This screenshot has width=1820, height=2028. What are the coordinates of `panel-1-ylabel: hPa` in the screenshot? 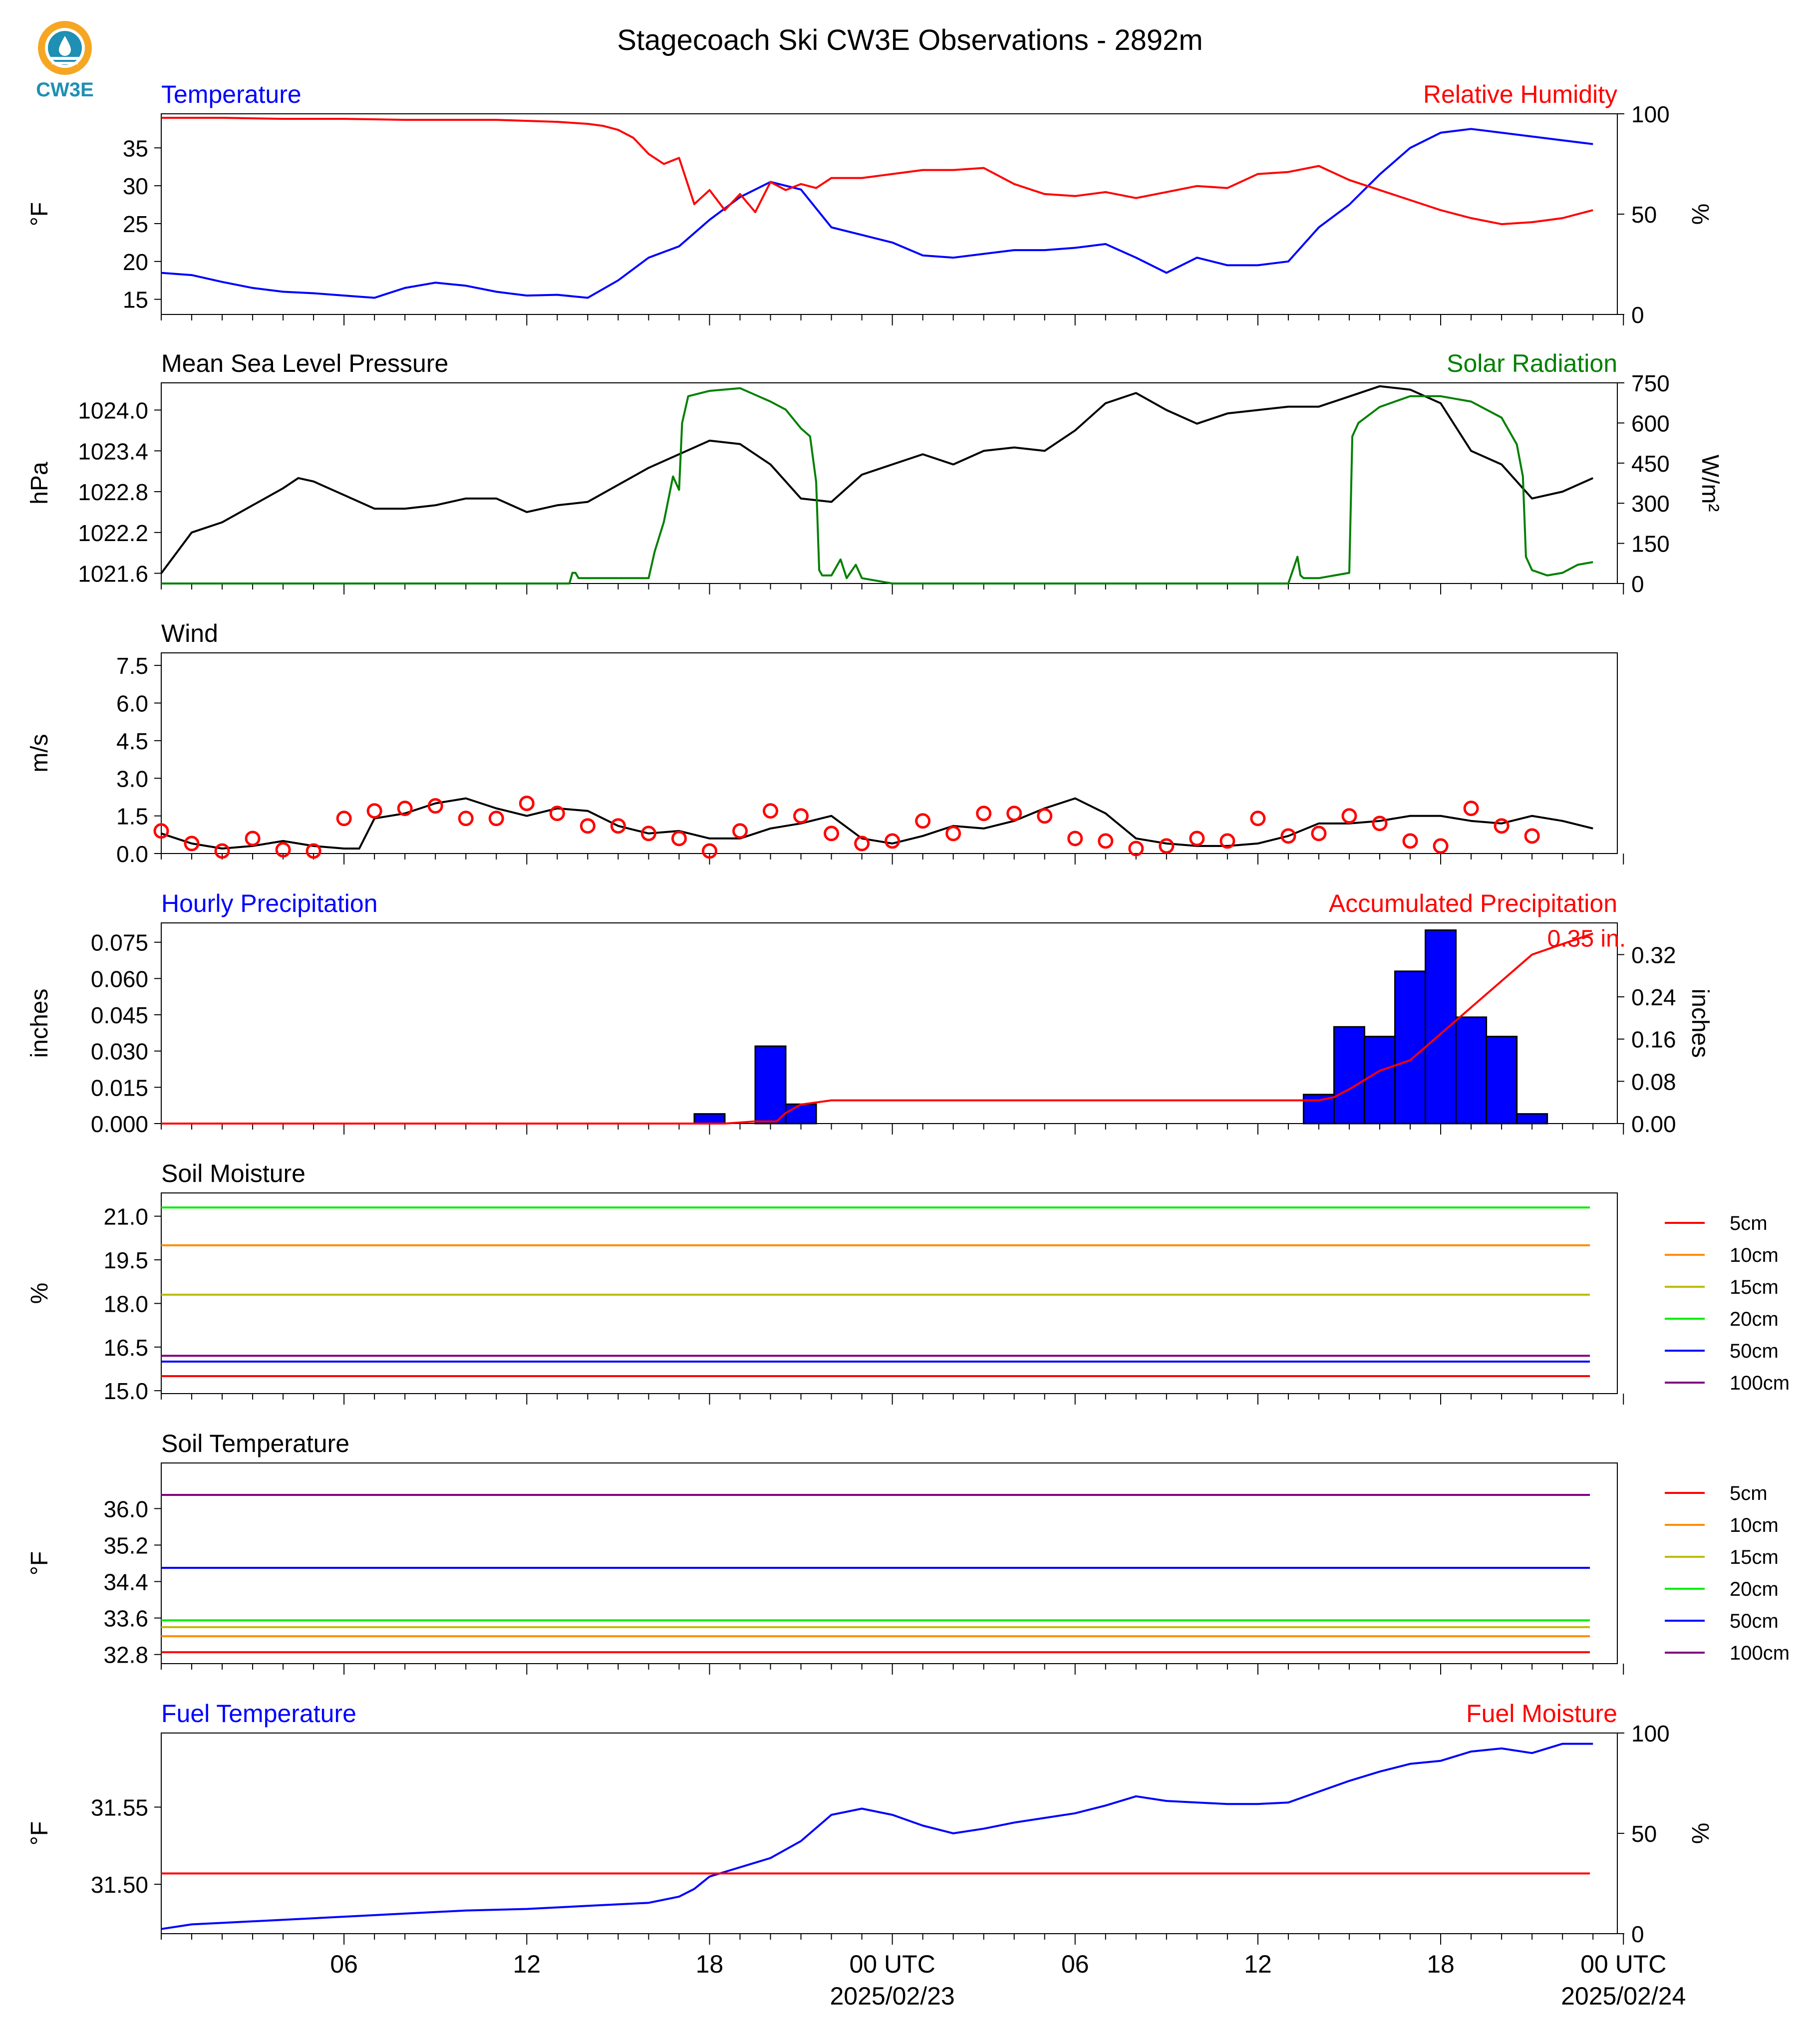 It's located at (39, 483).